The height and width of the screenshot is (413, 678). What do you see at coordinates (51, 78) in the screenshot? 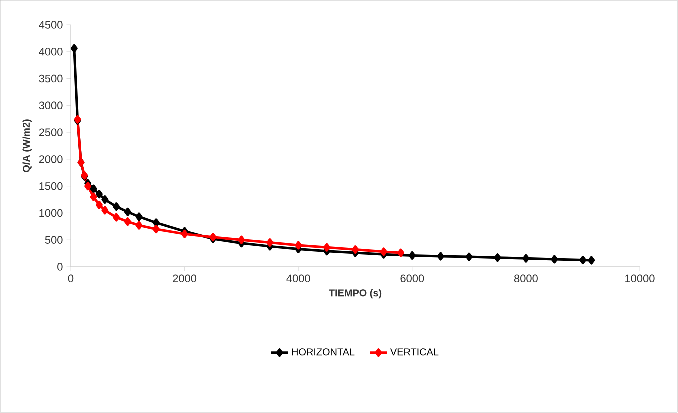
I see `y-tick-label: 3500` at bounding box center [51, 78].